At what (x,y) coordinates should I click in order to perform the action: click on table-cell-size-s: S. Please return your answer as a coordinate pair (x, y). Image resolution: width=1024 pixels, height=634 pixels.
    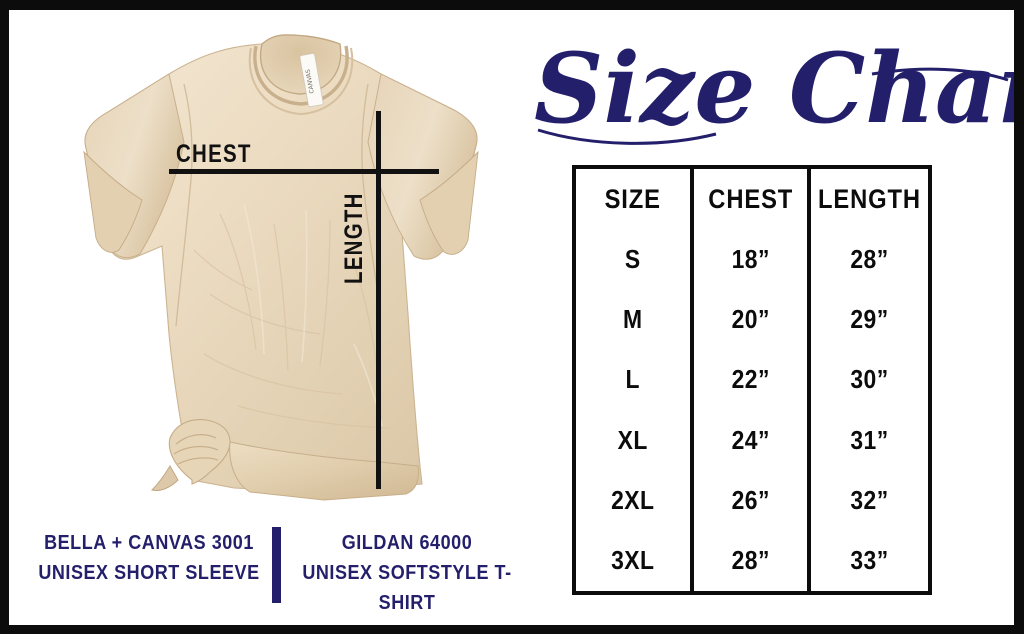
    Looking at the image, I should click on (632, 258).